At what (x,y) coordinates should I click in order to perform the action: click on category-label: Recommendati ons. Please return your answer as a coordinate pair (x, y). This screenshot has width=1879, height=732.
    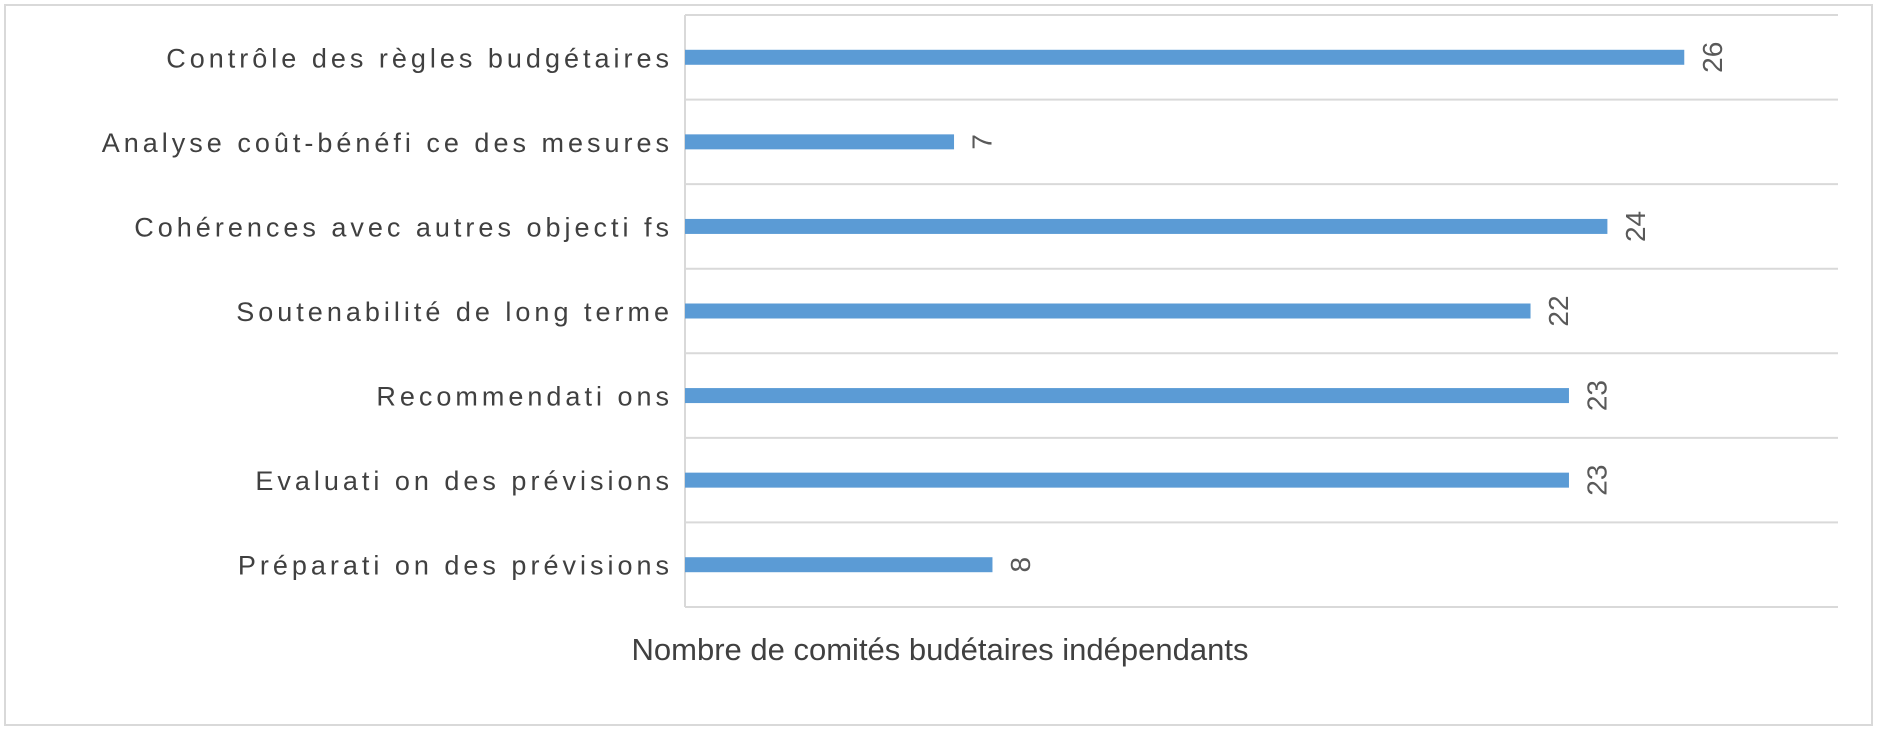
    Looking at the image, I should click on (524, 397).